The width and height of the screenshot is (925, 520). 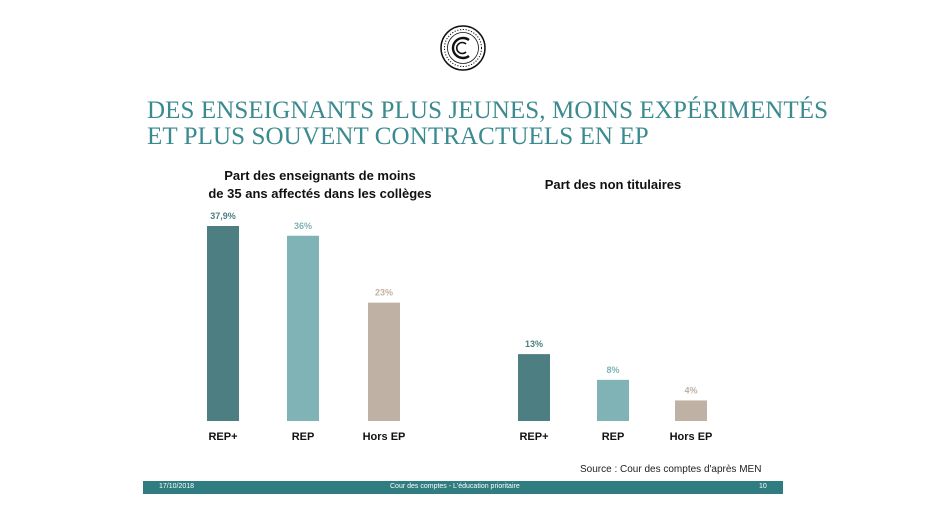 I want to click on chart-2-category-label-2: REP, so click(x=613, y=437).